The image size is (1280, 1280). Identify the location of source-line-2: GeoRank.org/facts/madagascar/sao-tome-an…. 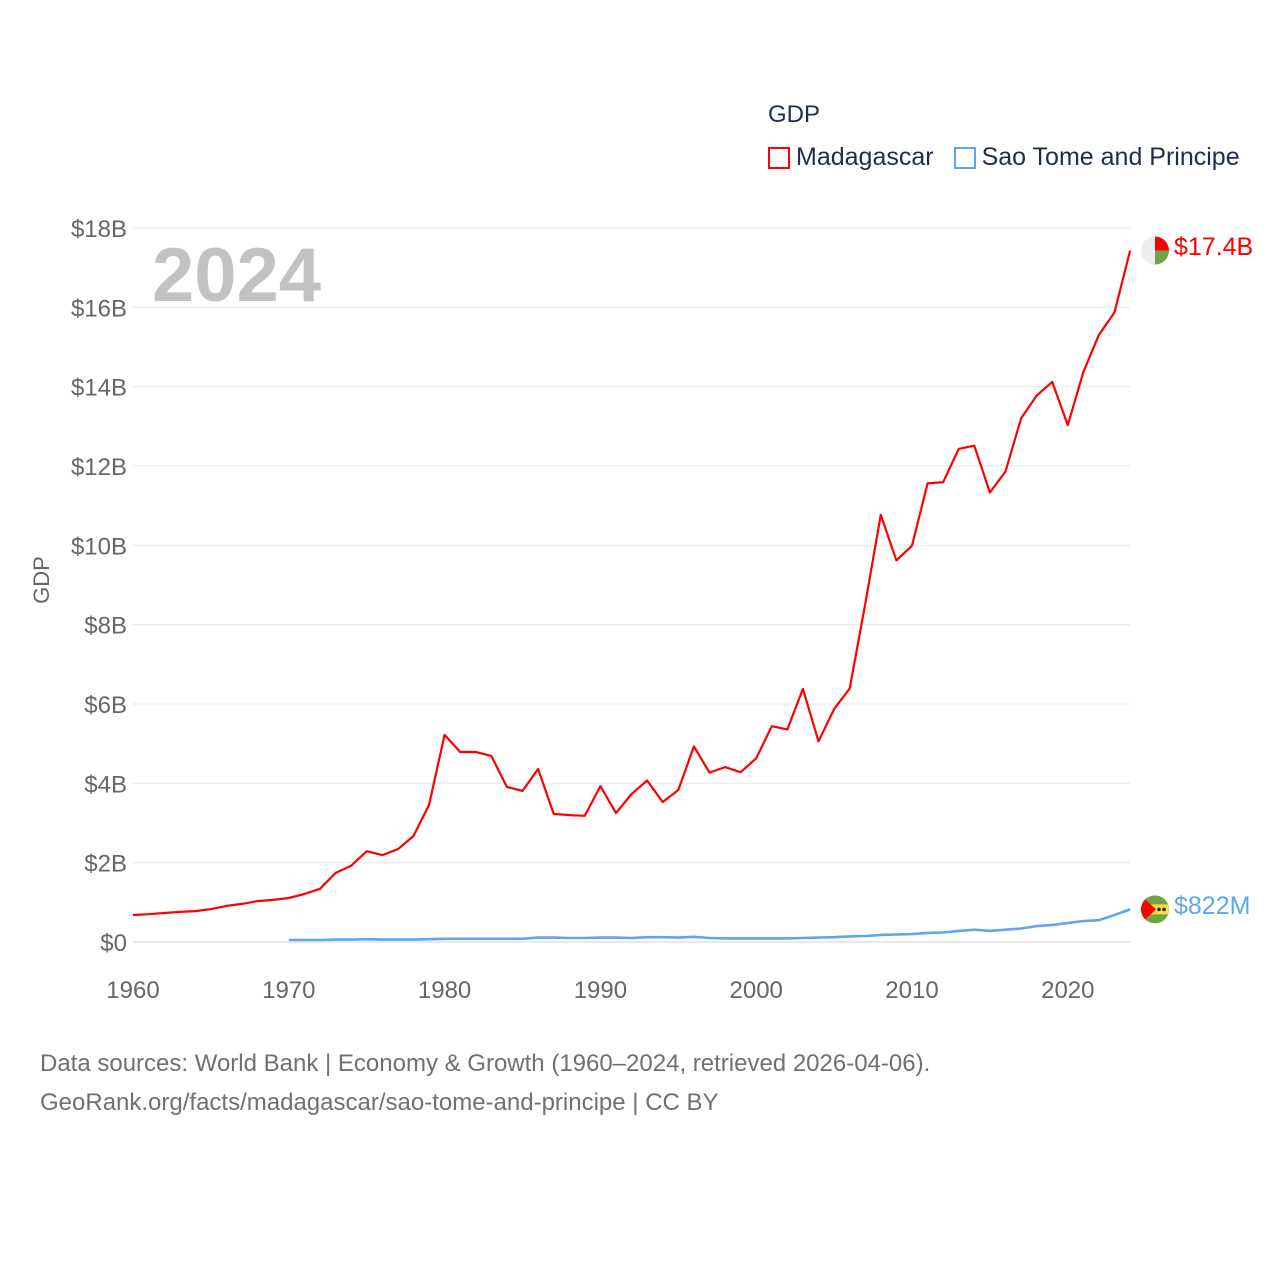
(379, 1102).